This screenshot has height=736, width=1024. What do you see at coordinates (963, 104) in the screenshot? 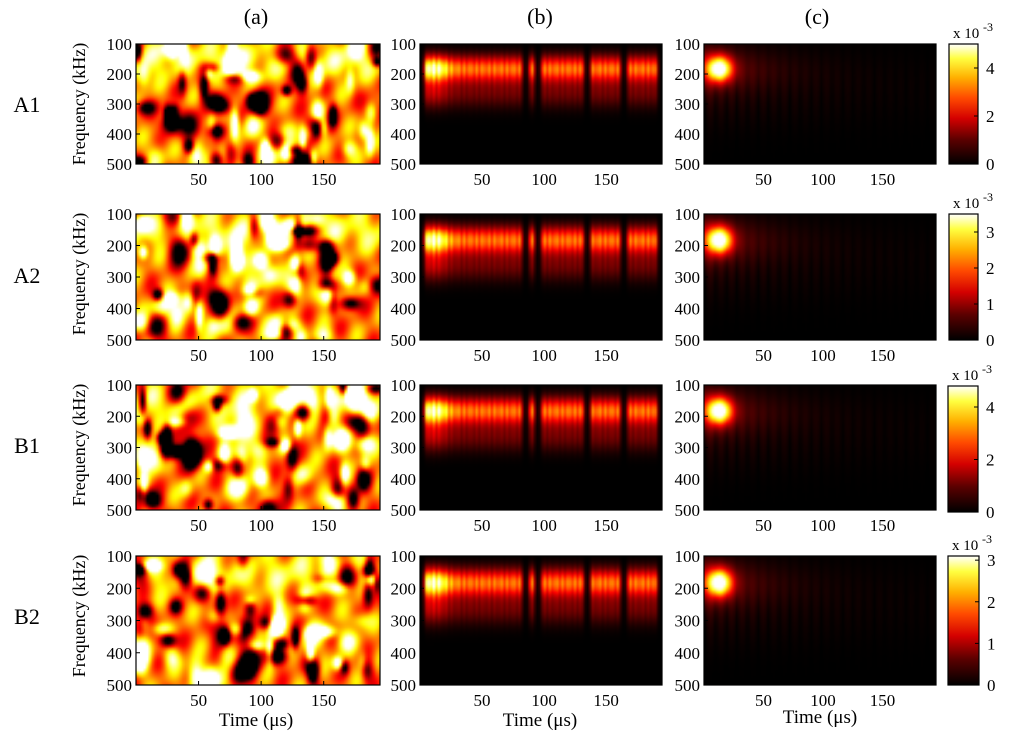
I see `colorbar-a1` at bounding box center [963, 104].